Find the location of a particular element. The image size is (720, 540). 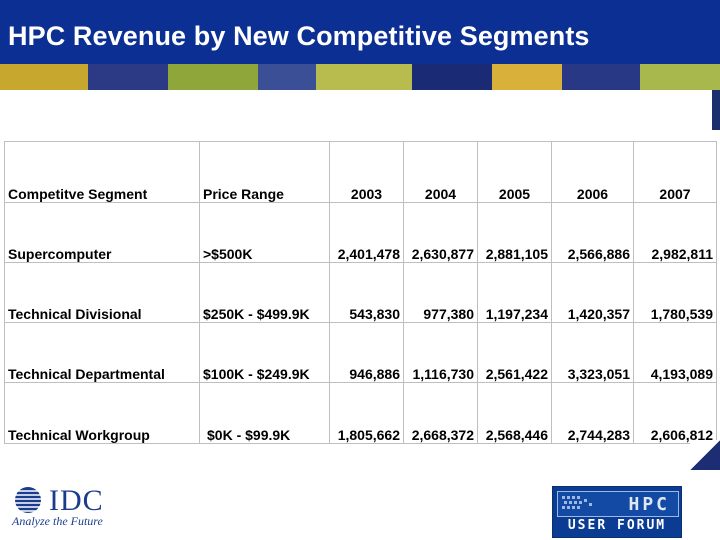

idc-logo: IDC Analyze the Future is located at coordinates (72, 506).